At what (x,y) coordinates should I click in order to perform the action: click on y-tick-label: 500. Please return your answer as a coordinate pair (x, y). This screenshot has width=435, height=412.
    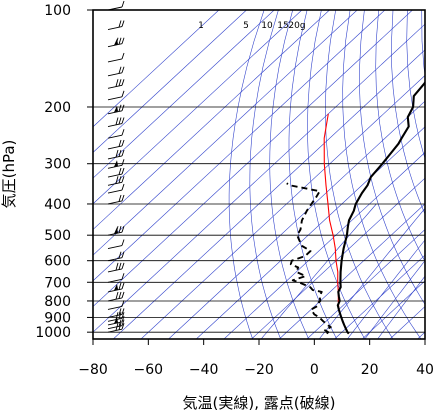
    Looking at the image, I should click on (57, 236).